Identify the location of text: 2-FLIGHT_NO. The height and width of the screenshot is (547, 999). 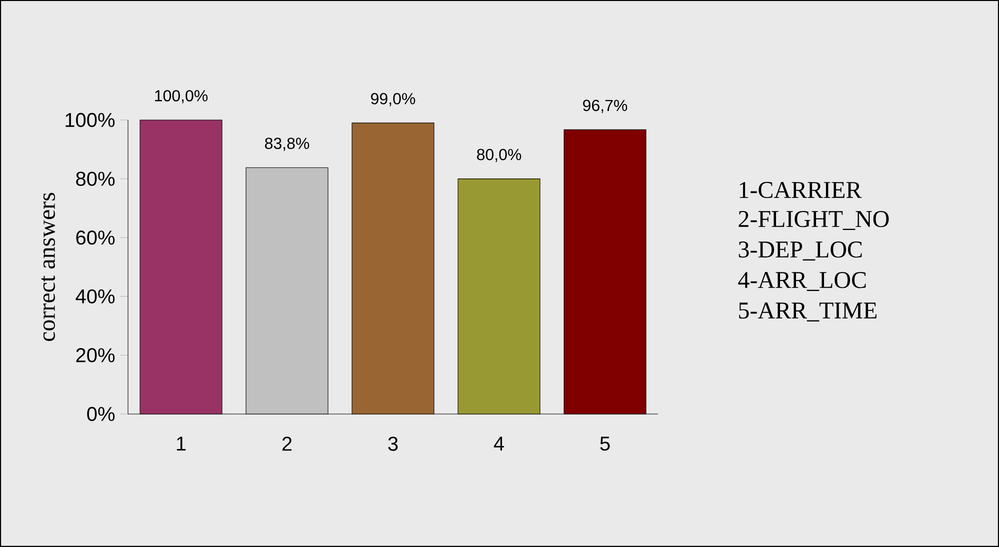
(813, 220).